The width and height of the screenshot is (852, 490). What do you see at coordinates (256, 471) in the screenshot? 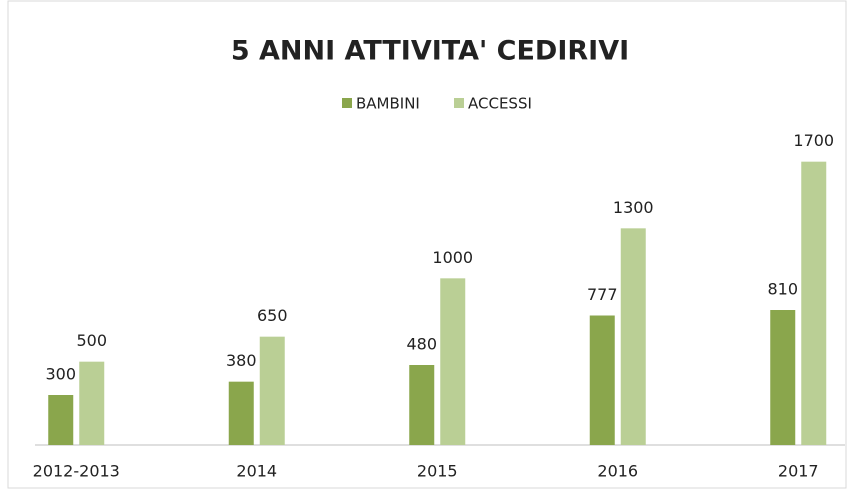
I see `x-tick-label: 2014` at bounding box center [256, 471].